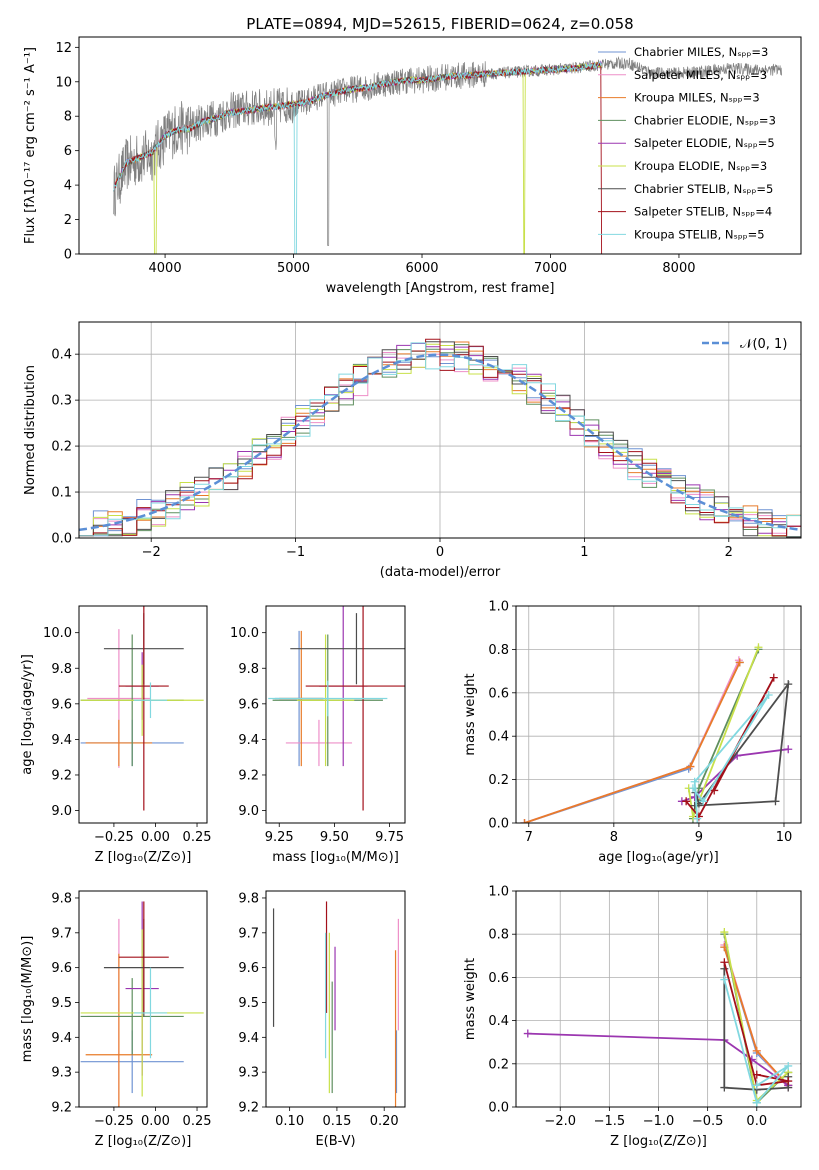  What do you see at coordinates (68, 220) in the screenshot?
I see `y-tick-label: 2` at bounding box center [68, 220].